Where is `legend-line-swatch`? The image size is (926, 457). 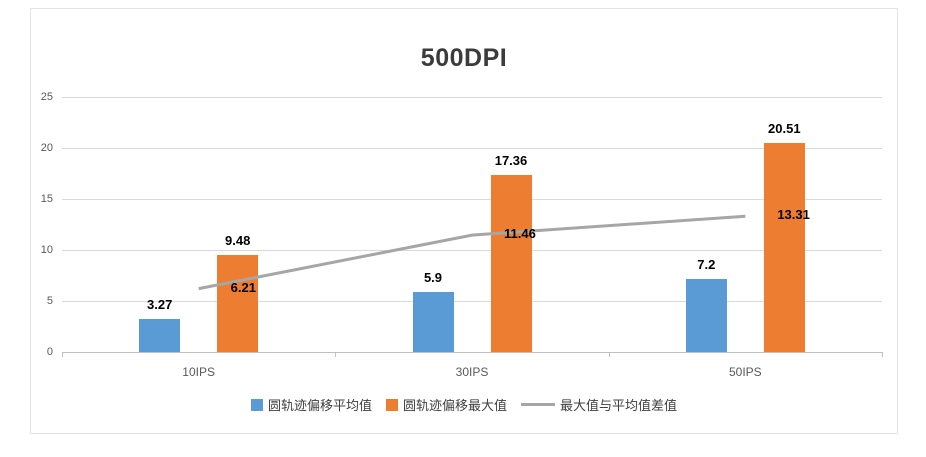
legend-line-swatch is located at coordinates (538, 404).